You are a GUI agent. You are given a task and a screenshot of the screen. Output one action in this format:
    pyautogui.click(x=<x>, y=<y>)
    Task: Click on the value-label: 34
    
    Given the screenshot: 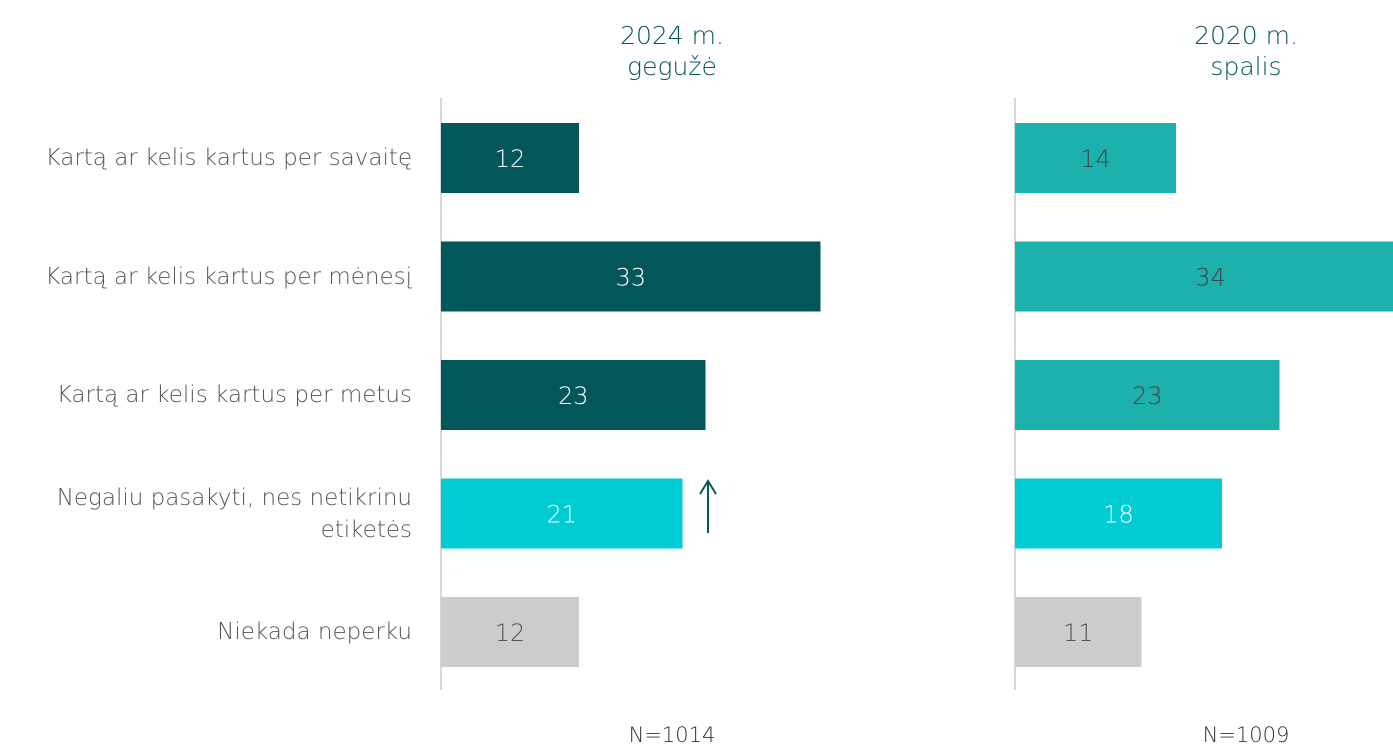 What is the action you would take?
    pyautogui.click(x=1210, y=278)
    